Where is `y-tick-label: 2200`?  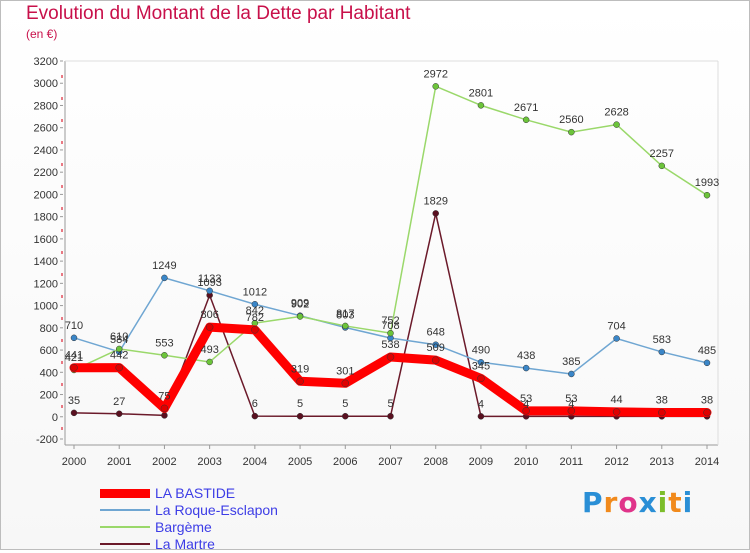
y-tick-label: 2200 is located at coordinates (46, 173).